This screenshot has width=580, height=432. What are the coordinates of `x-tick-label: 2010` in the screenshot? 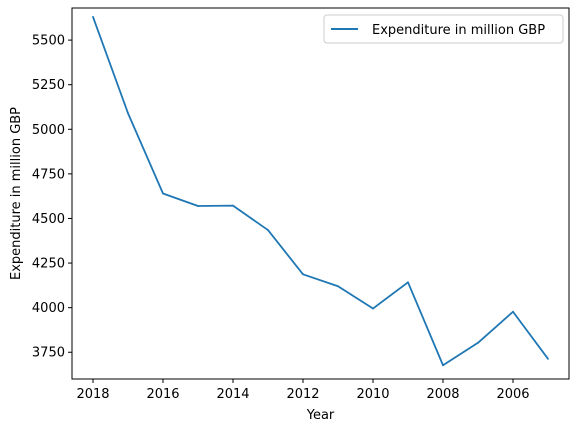 It's located at (372, 394).